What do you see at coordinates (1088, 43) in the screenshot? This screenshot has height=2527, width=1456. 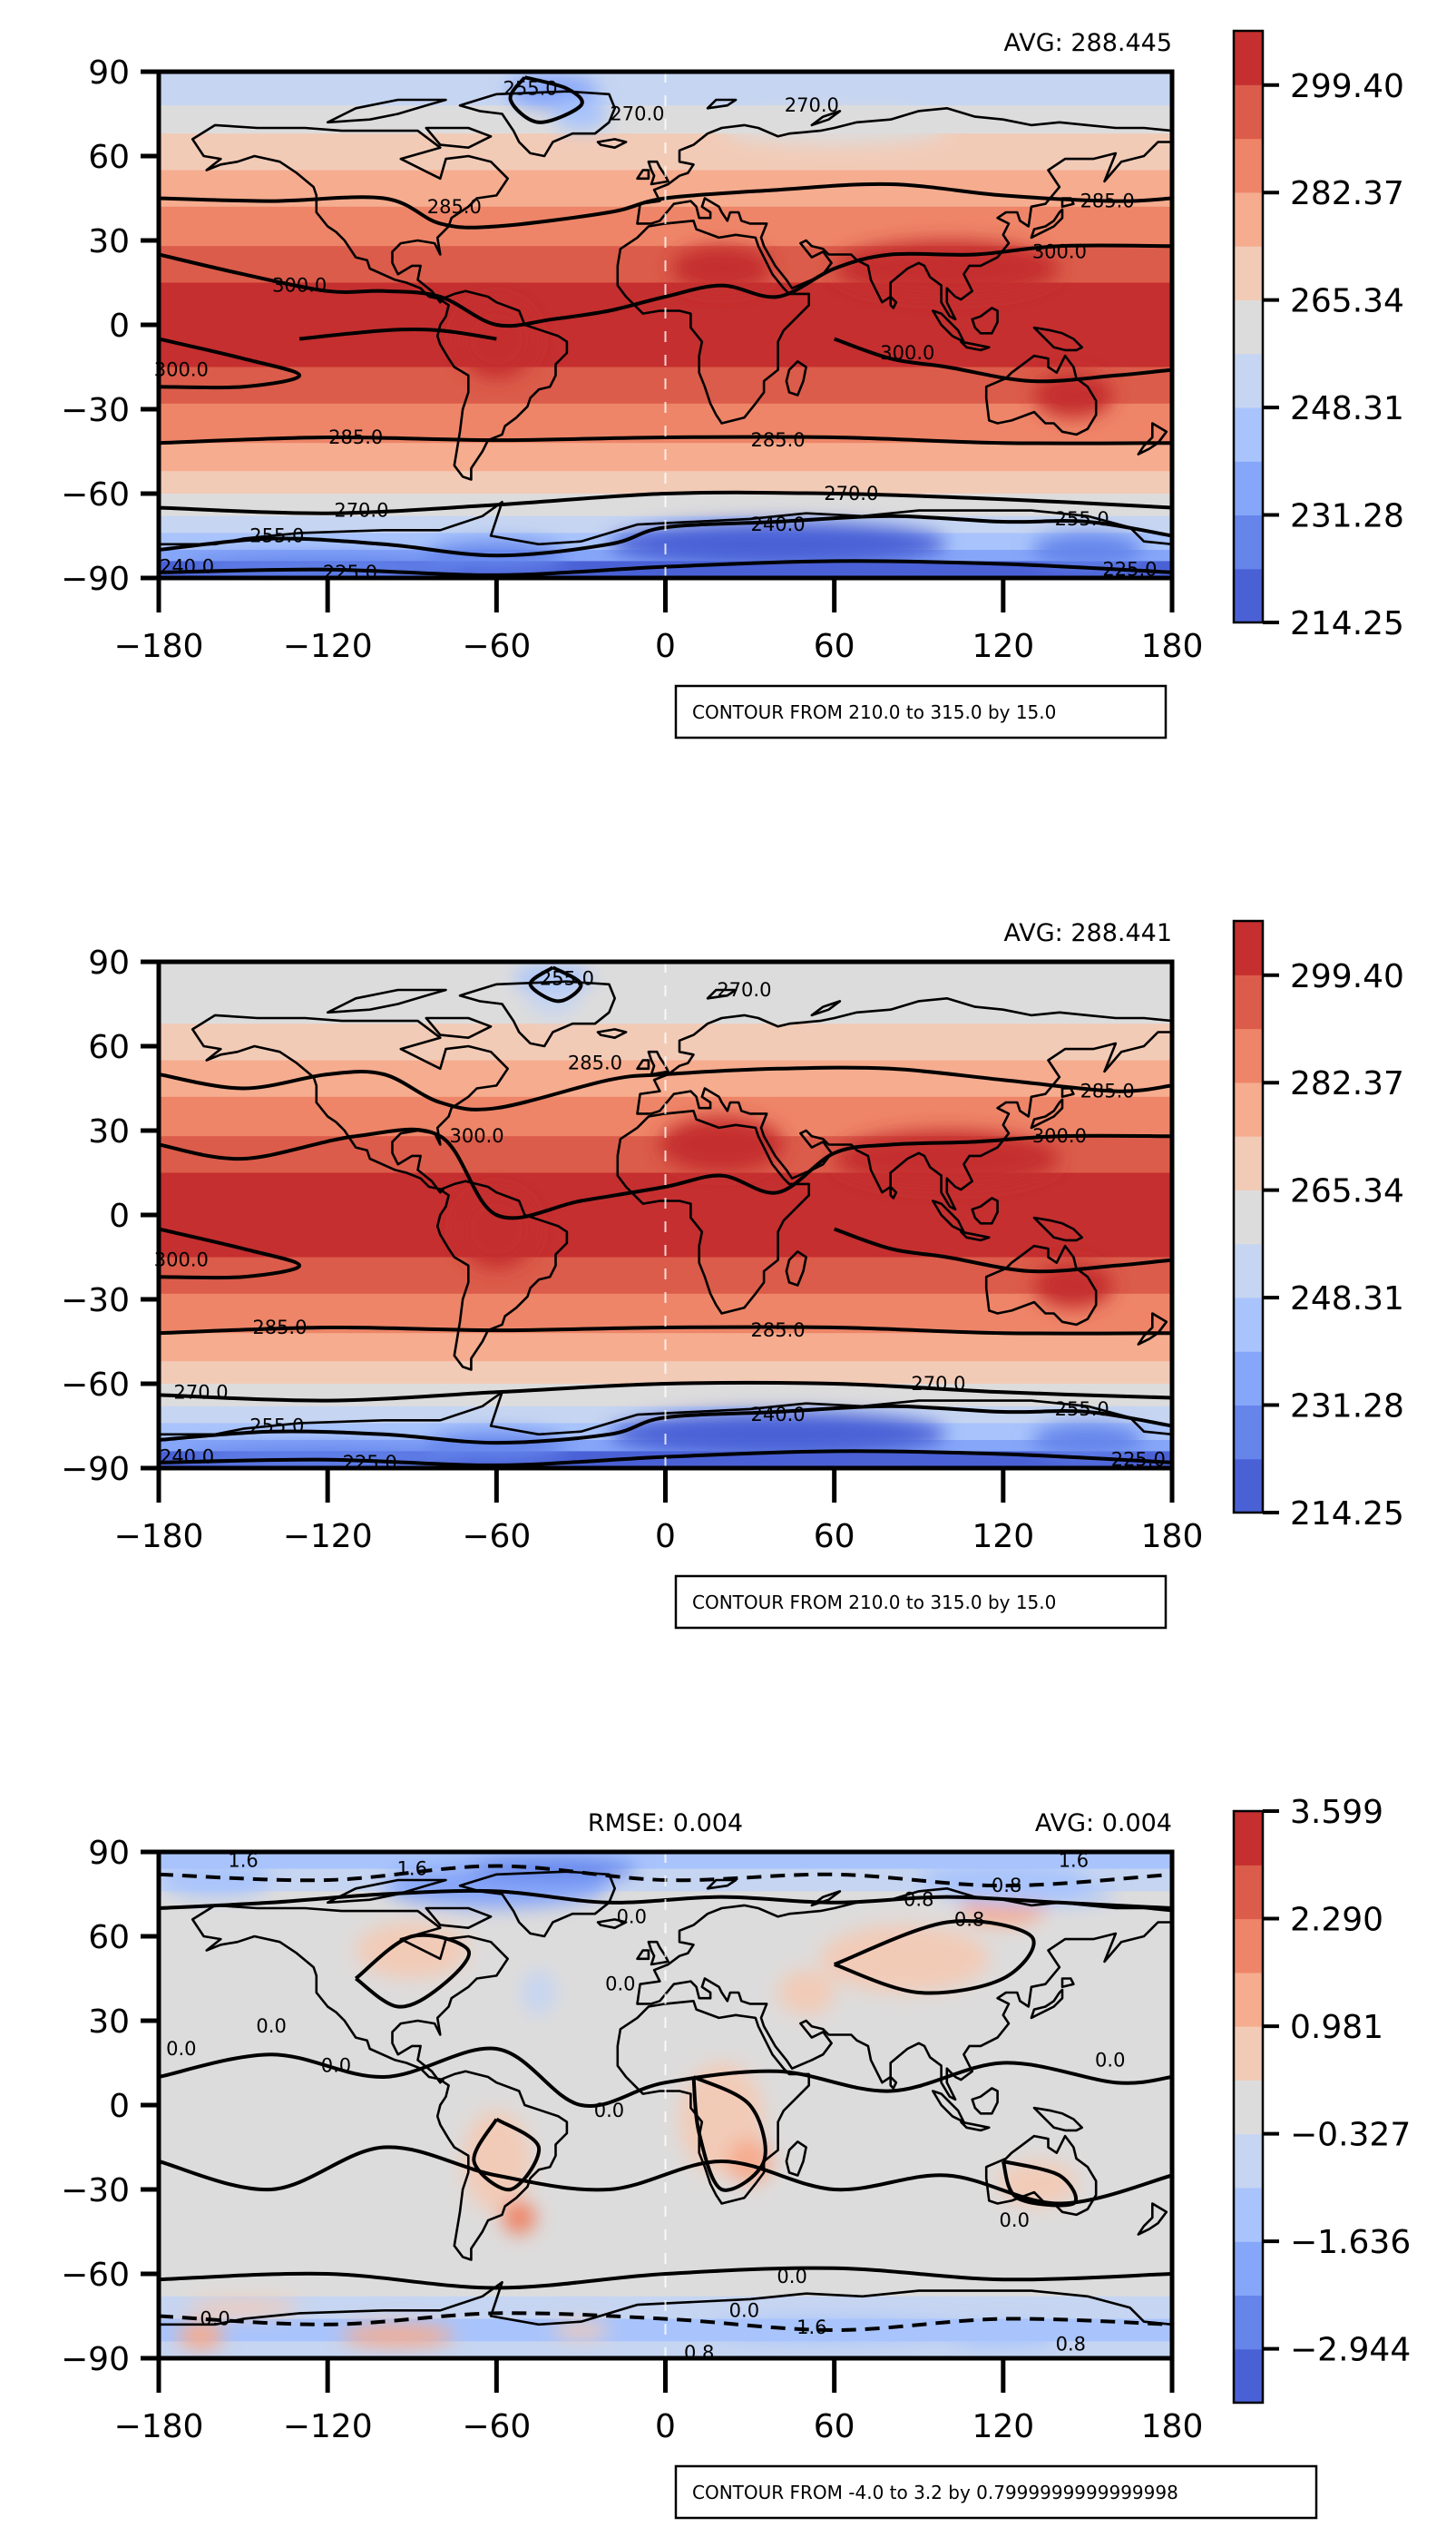 I see `avg-title: AVG: 288.445` at bounding box center [1088, 43].